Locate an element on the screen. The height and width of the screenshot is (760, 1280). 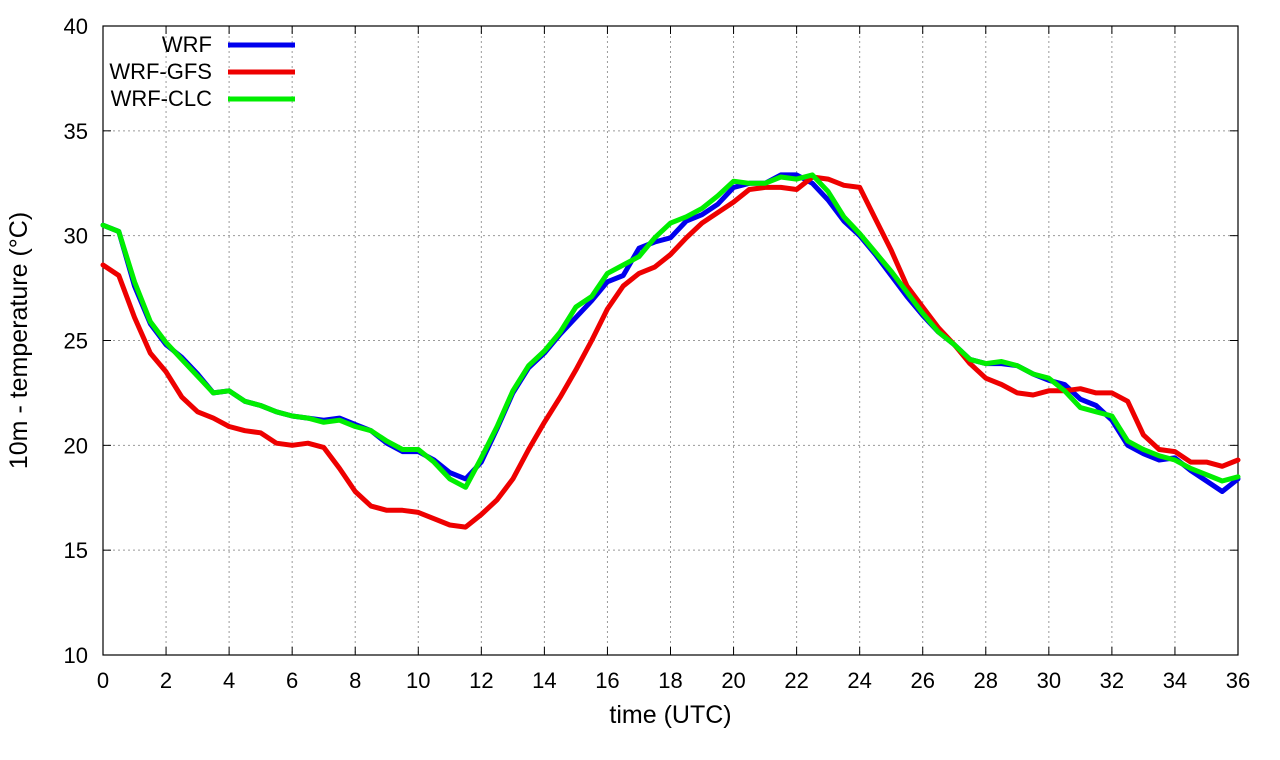
x-tick-label: 26 is located at coordinates (922, 680).